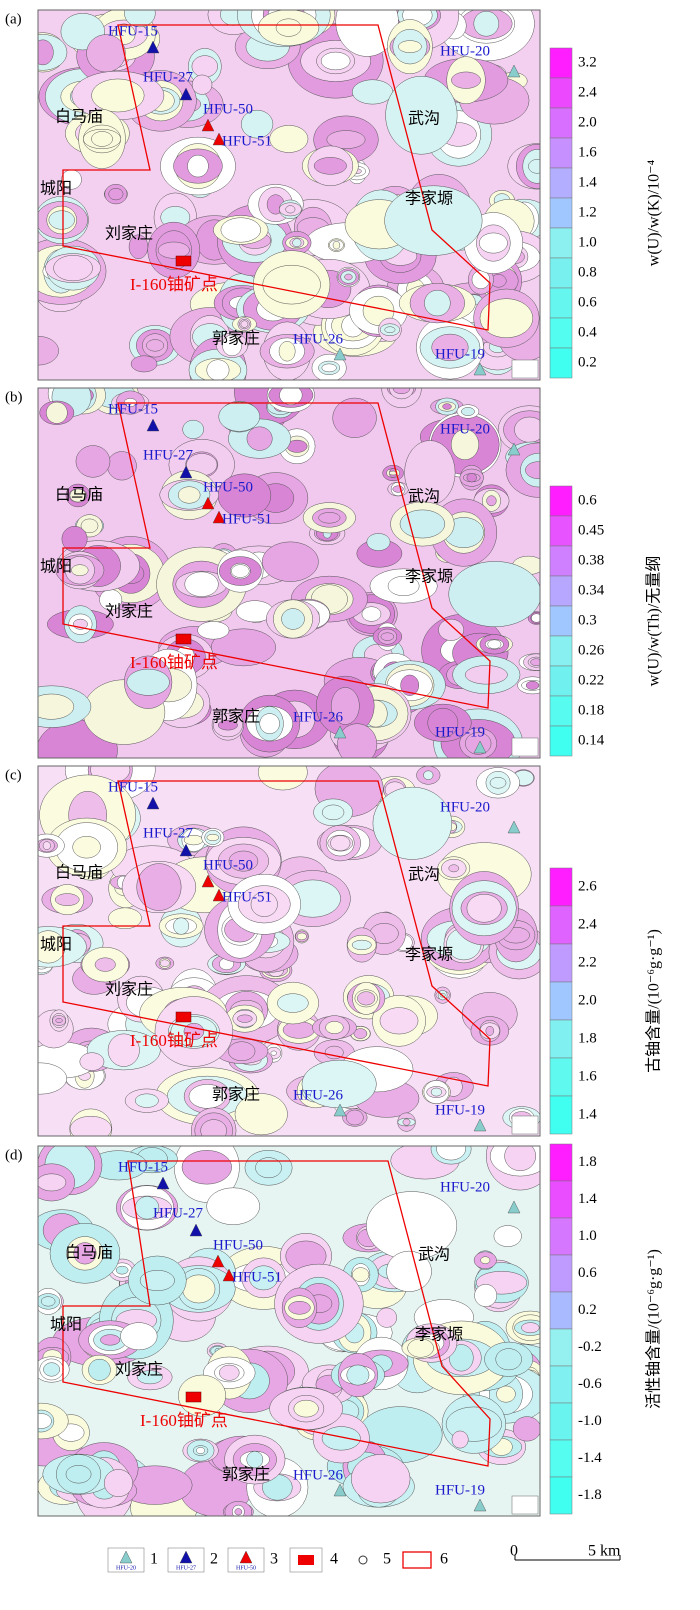 The height and width of the screenshot is (1610, 700). What do you see at coordinates (228, 487) in the screenshot?
I see `well-name: HFU-50` at bounding box center [228, 487].